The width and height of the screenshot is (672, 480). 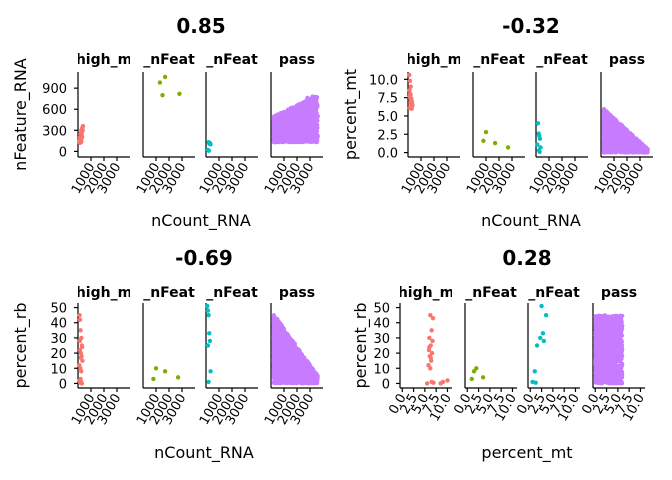 I want to click on facet-strip-label: pass, so click(x=297, y=293).